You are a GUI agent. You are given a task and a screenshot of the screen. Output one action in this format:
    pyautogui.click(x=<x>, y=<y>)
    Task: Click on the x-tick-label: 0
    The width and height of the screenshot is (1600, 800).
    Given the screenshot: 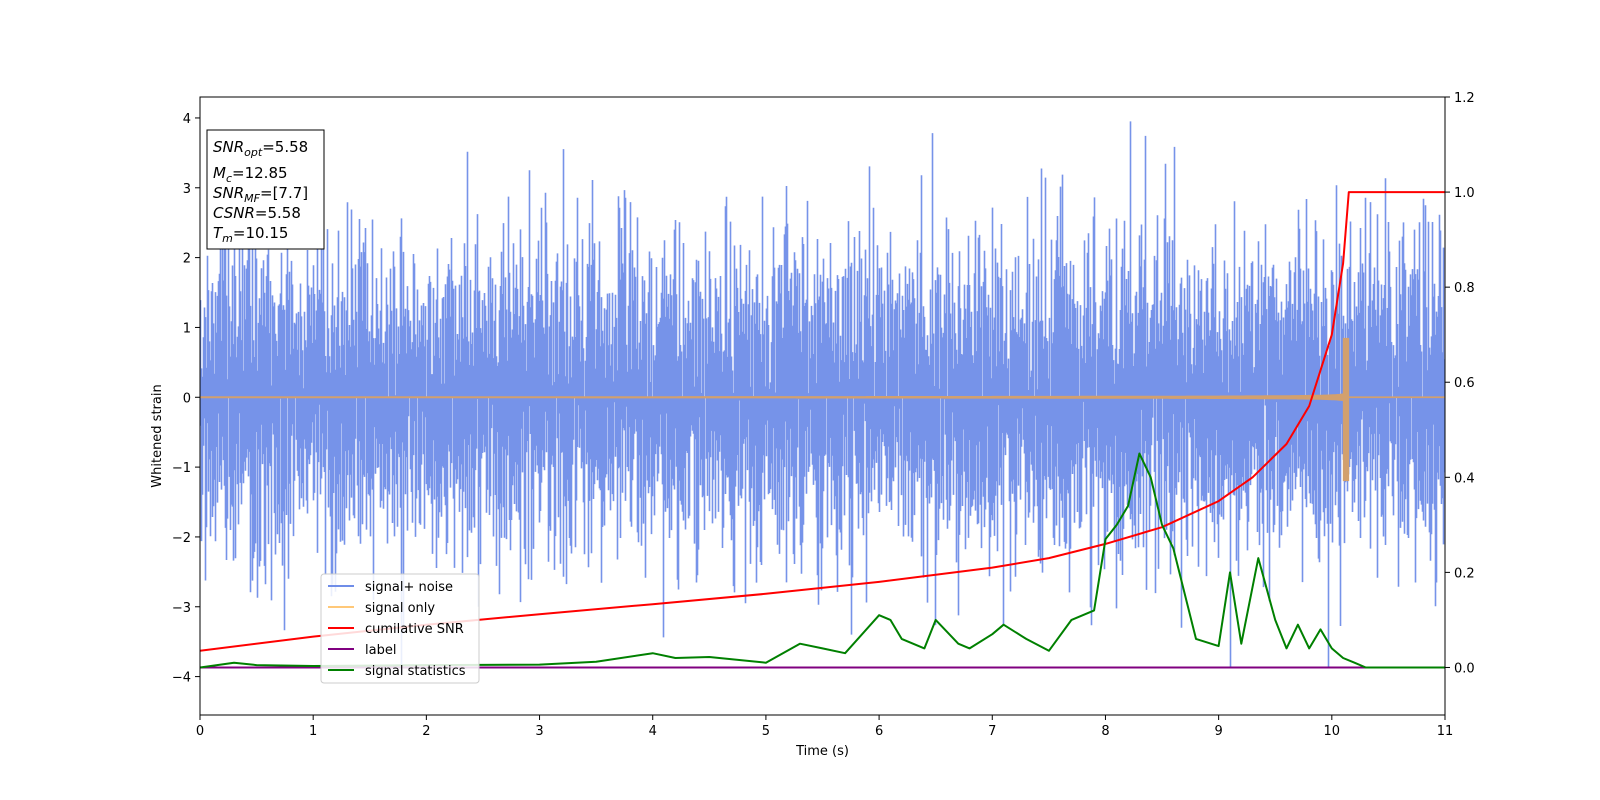 What is the action you would take?
    pyautogui.click(x=200, y=731)
    